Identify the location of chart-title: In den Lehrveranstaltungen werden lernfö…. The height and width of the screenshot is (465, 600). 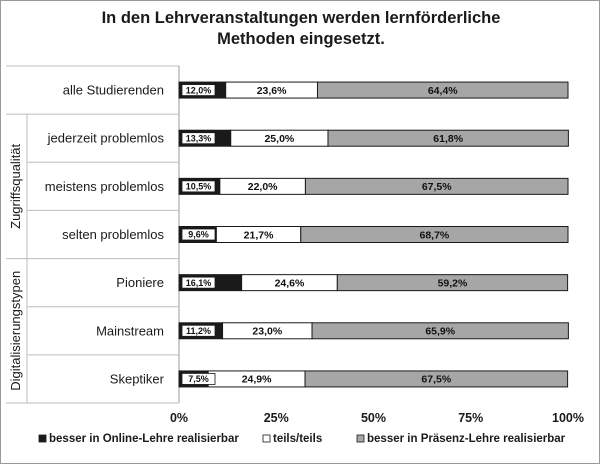
(300, 29).